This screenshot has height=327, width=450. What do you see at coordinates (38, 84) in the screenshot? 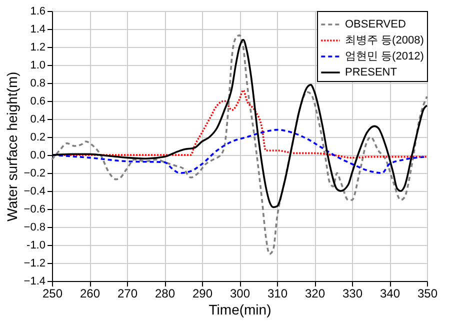
I see `y-tick-label: 0.8` at bounding box center [38, 84].